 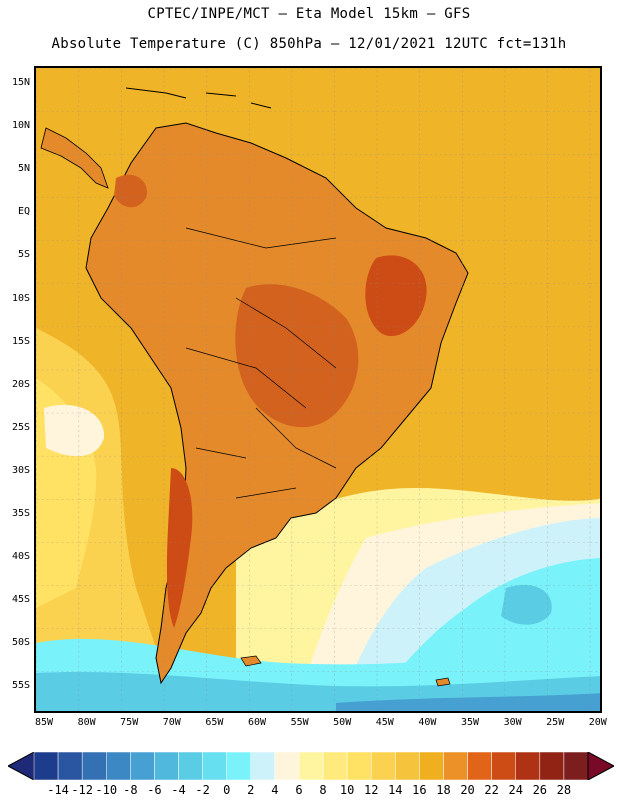 What do you see at coordinates (20, 341) in the screenshot?
I see `lat-label: 15S` at bounding box center [20, 341].